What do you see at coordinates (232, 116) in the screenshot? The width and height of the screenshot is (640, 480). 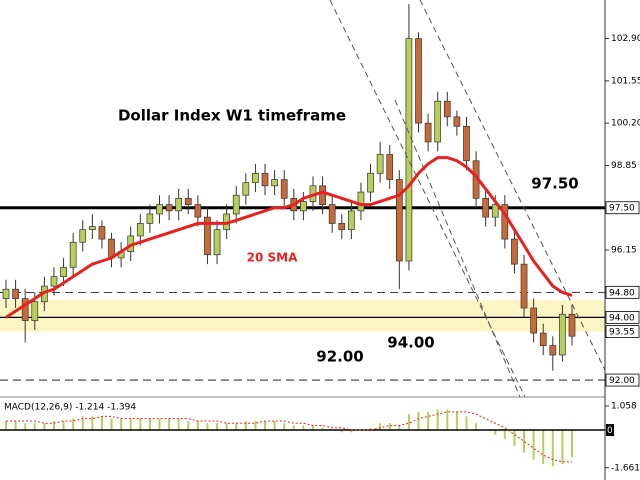 I see `chart-title: Dollar Index W1 timeframe` at bounding box center [232, 116].